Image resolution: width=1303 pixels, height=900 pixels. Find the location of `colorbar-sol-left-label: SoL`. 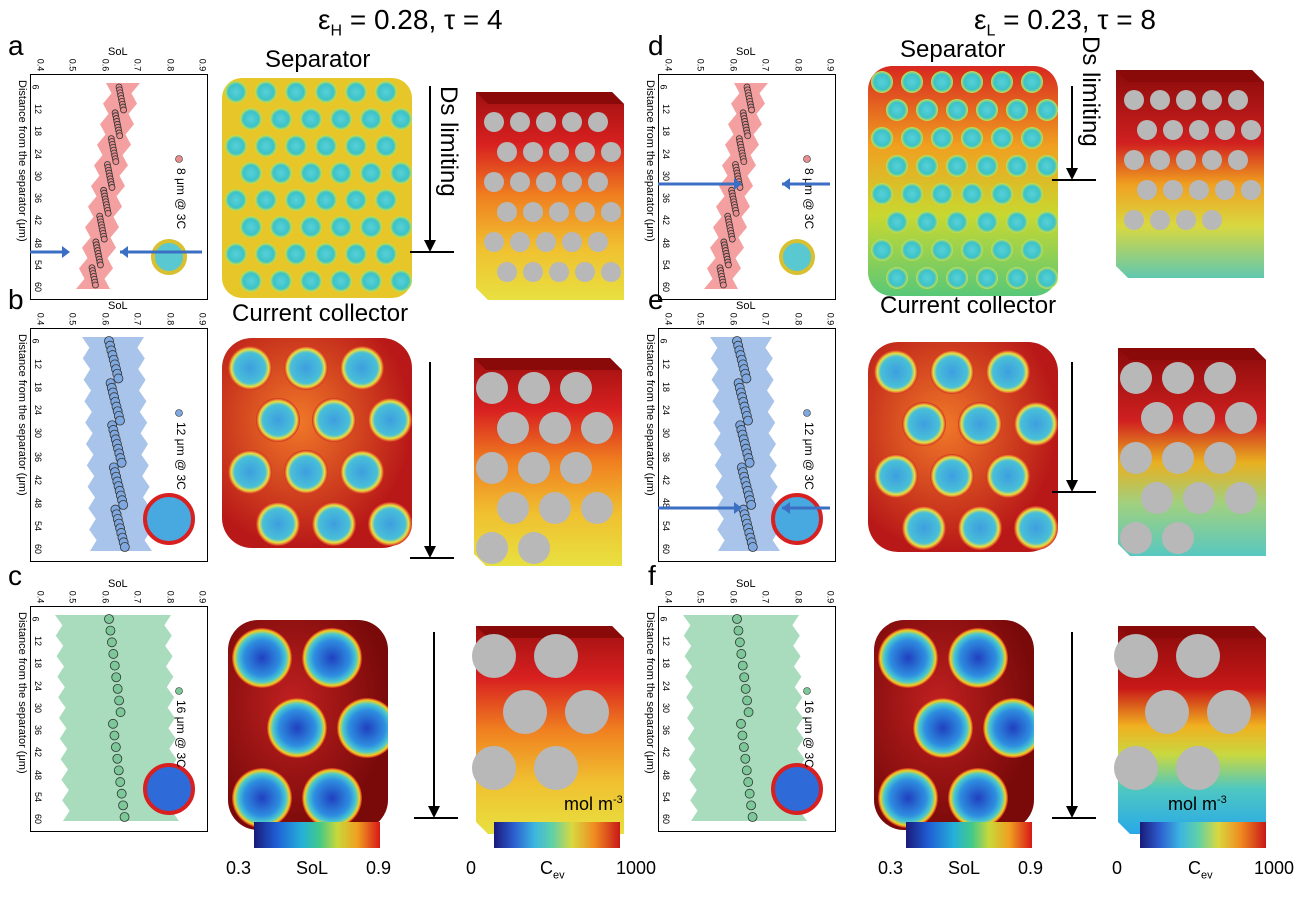

colorbar-sol-left-label: SoL is located at coordinates (312, 868).